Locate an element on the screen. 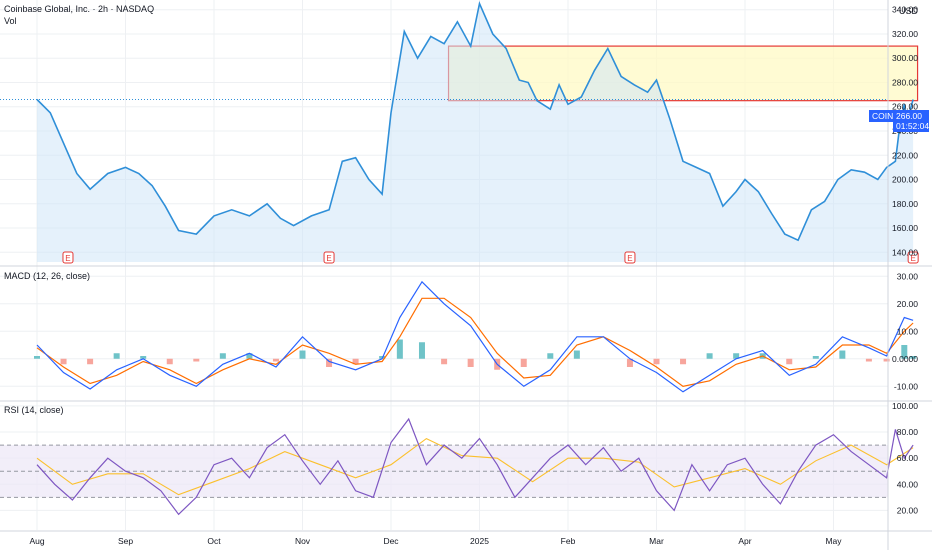  y-tick-label: 80.00 is located at coordinates (908, 432).